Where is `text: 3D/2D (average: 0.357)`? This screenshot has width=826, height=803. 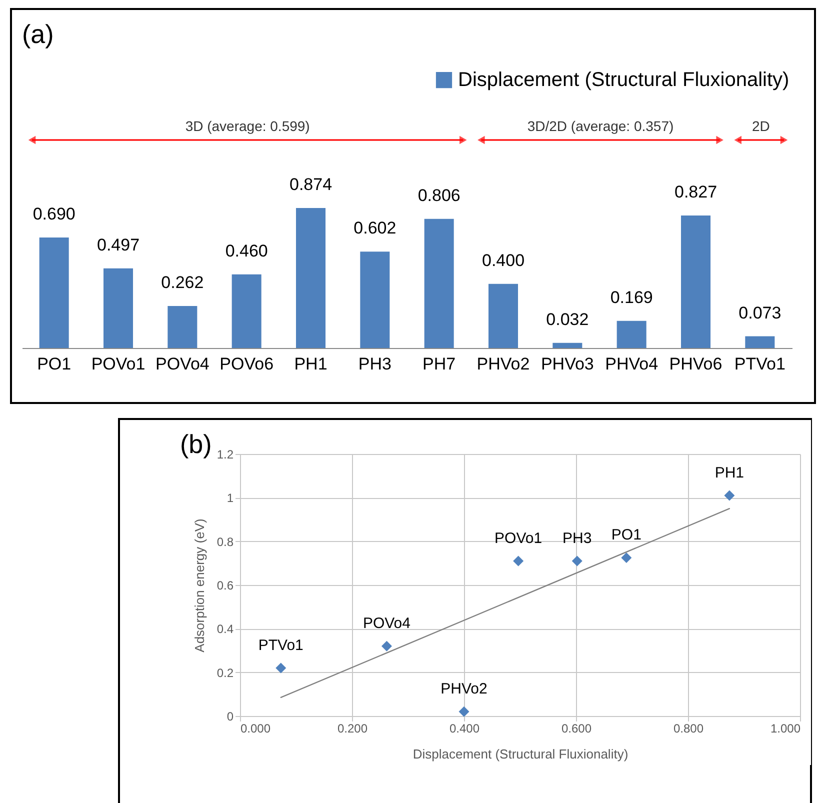
text: 3D/2D (average: 0.357) is located at coordinates (600, 126).